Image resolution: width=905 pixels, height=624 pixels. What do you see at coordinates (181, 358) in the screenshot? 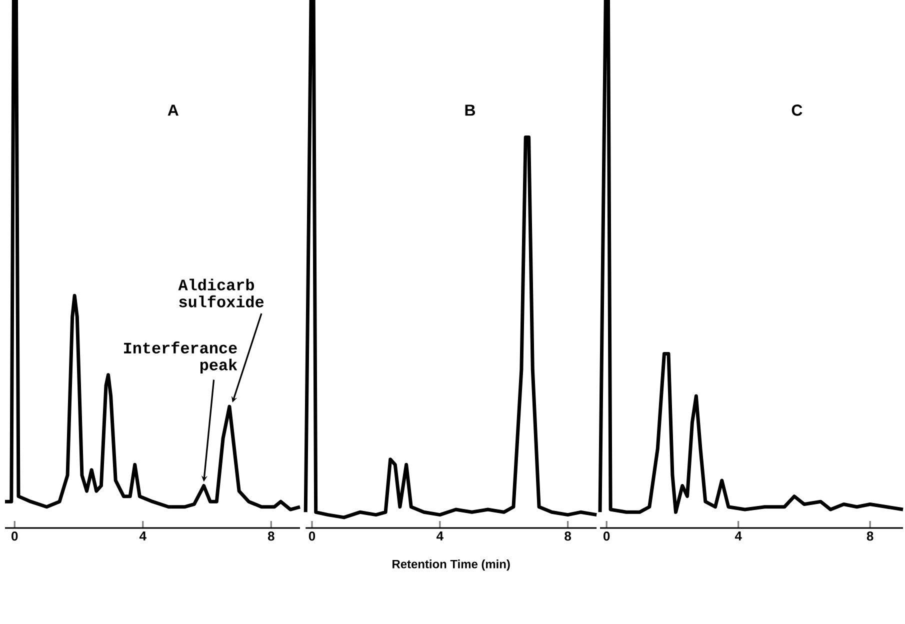
I see `annotation: Interferance peak` at bounding box center [181, 358].